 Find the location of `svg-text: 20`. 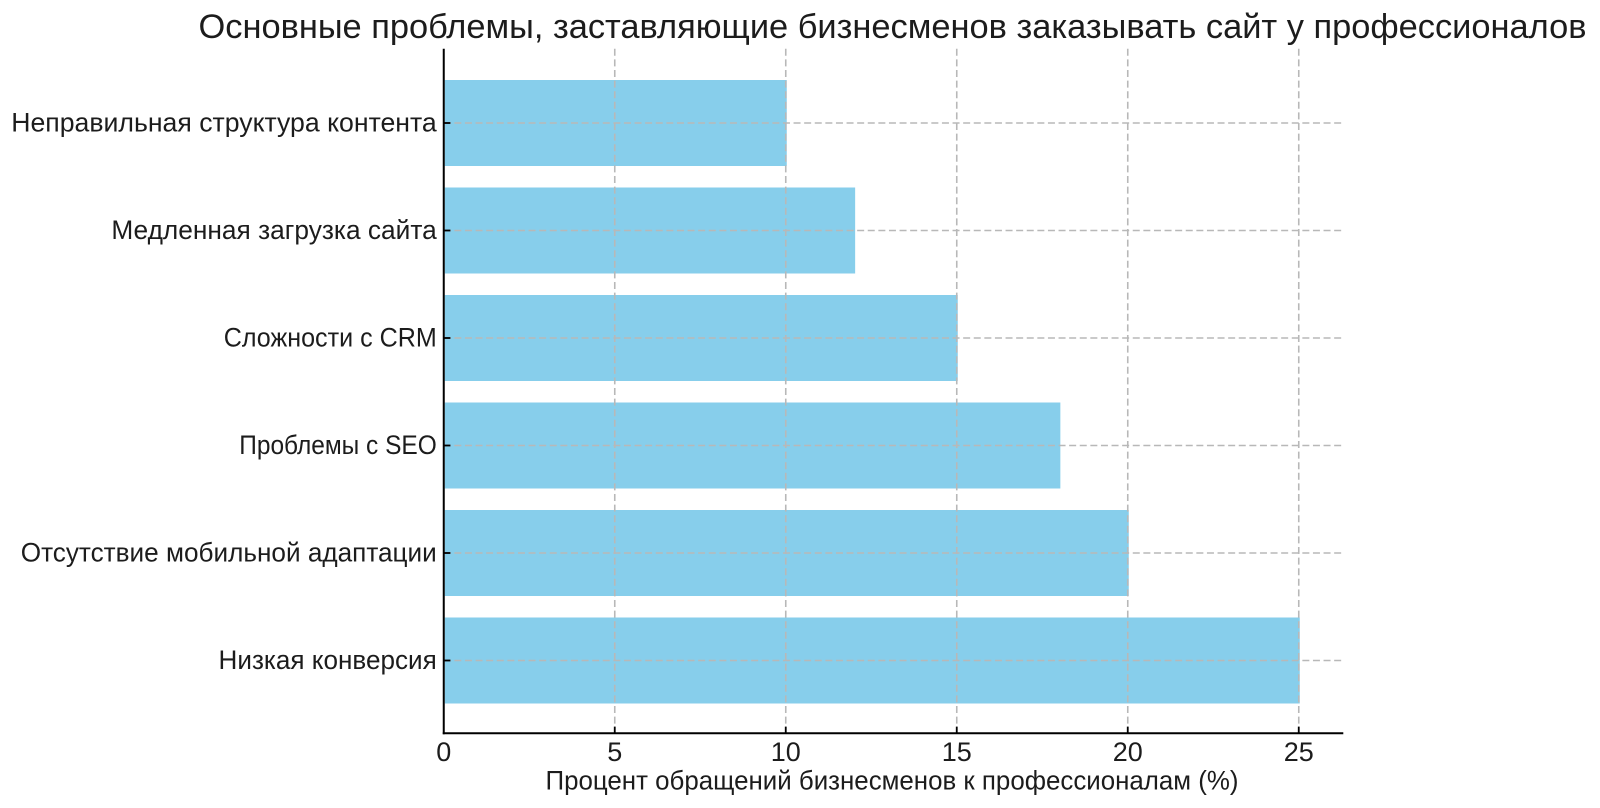

svg-text: 20 is located at coordinates (1128, 752).